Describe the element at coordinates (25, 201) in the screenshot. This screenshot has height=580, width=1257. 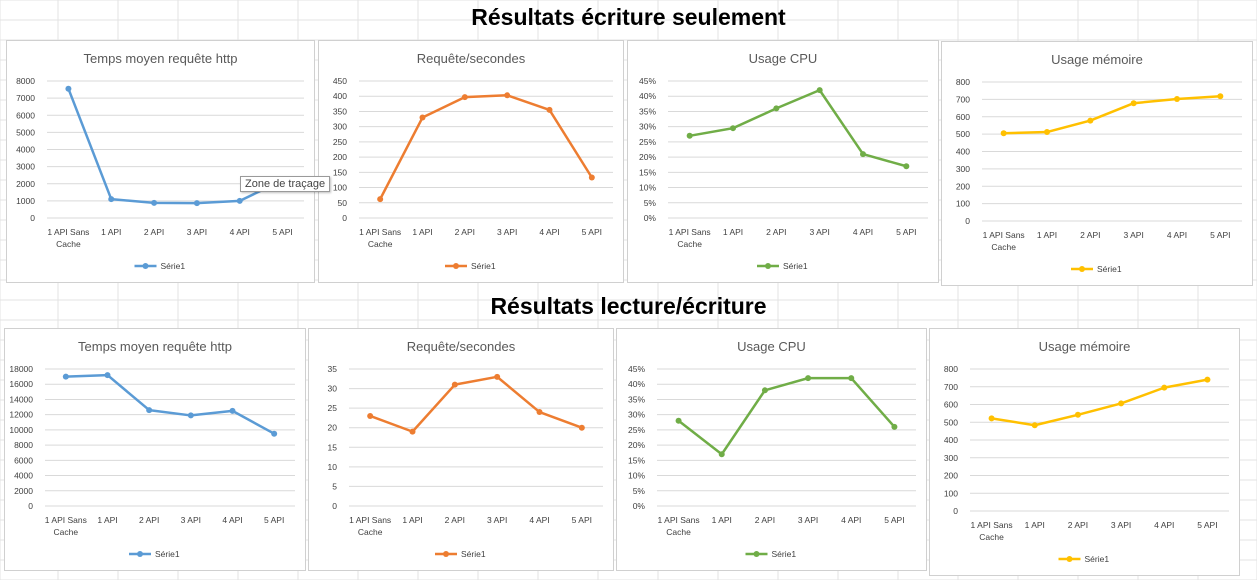
I see `y-tick-label: 1000` at that location.